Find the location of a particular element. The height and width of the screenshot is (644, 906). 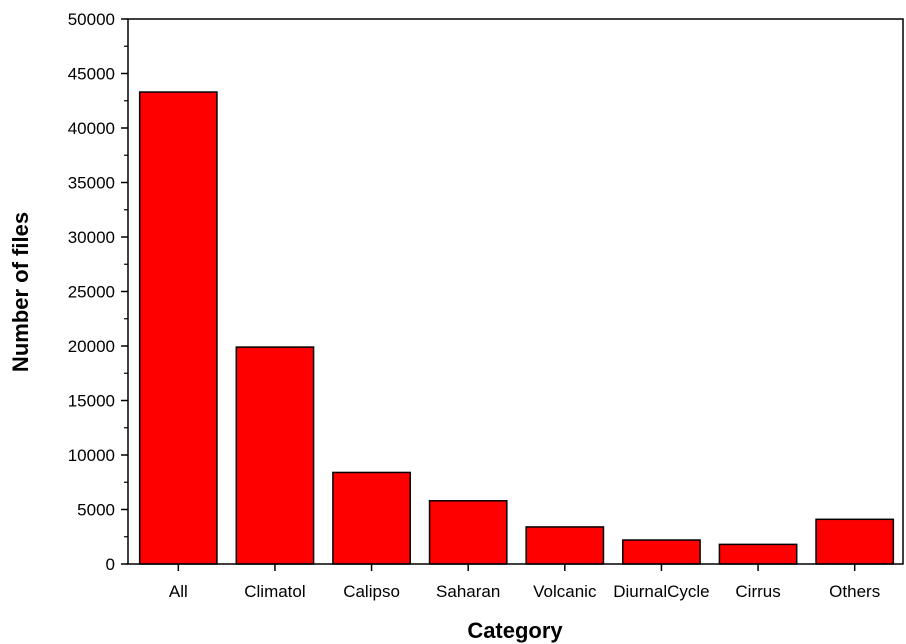

x-tick-label: Cirrus is located at coordinates (757, 591).